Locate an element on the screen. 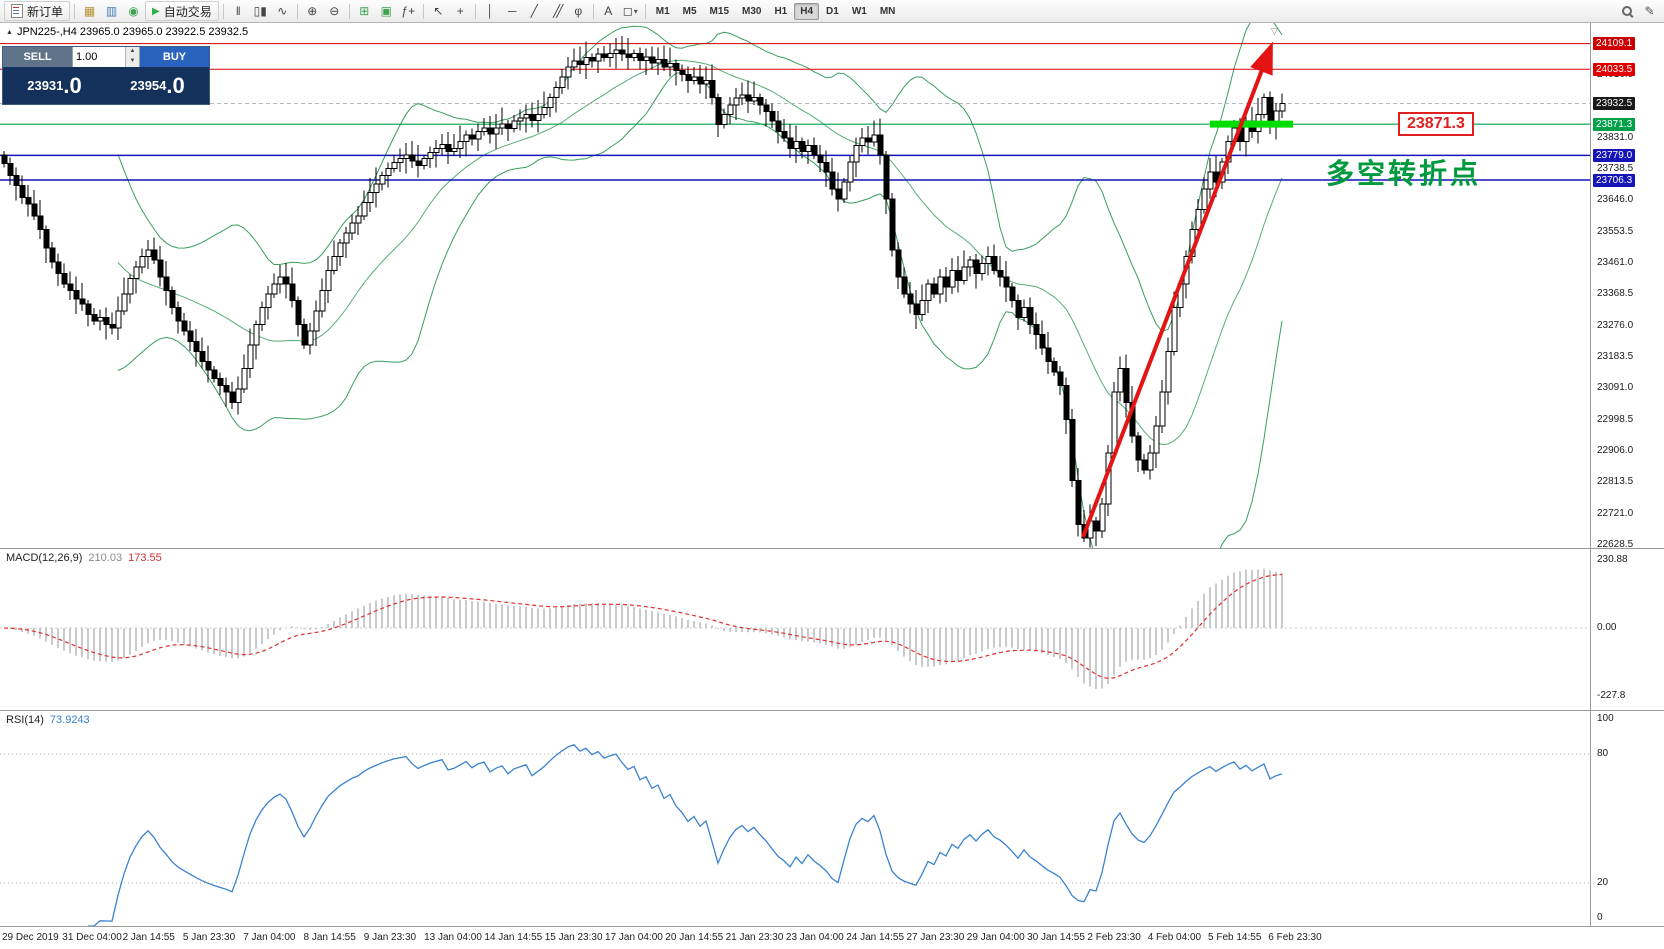 This screenshot has height=949, width=1664. rsi-label: RSI(14) 73.9243 is located at coordinates (48, 720).